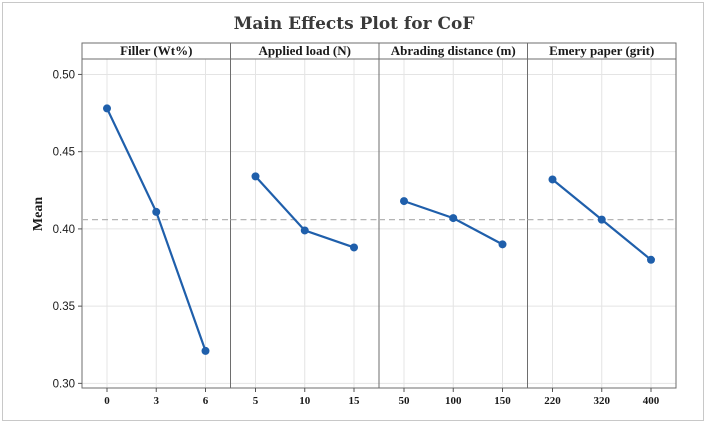 The width and height of the screenshot is (708, 425). What do you see at coordinates (651, 401) in the screenshot?
I see `x-tick-label: 400` at bounding box center [651, 401].